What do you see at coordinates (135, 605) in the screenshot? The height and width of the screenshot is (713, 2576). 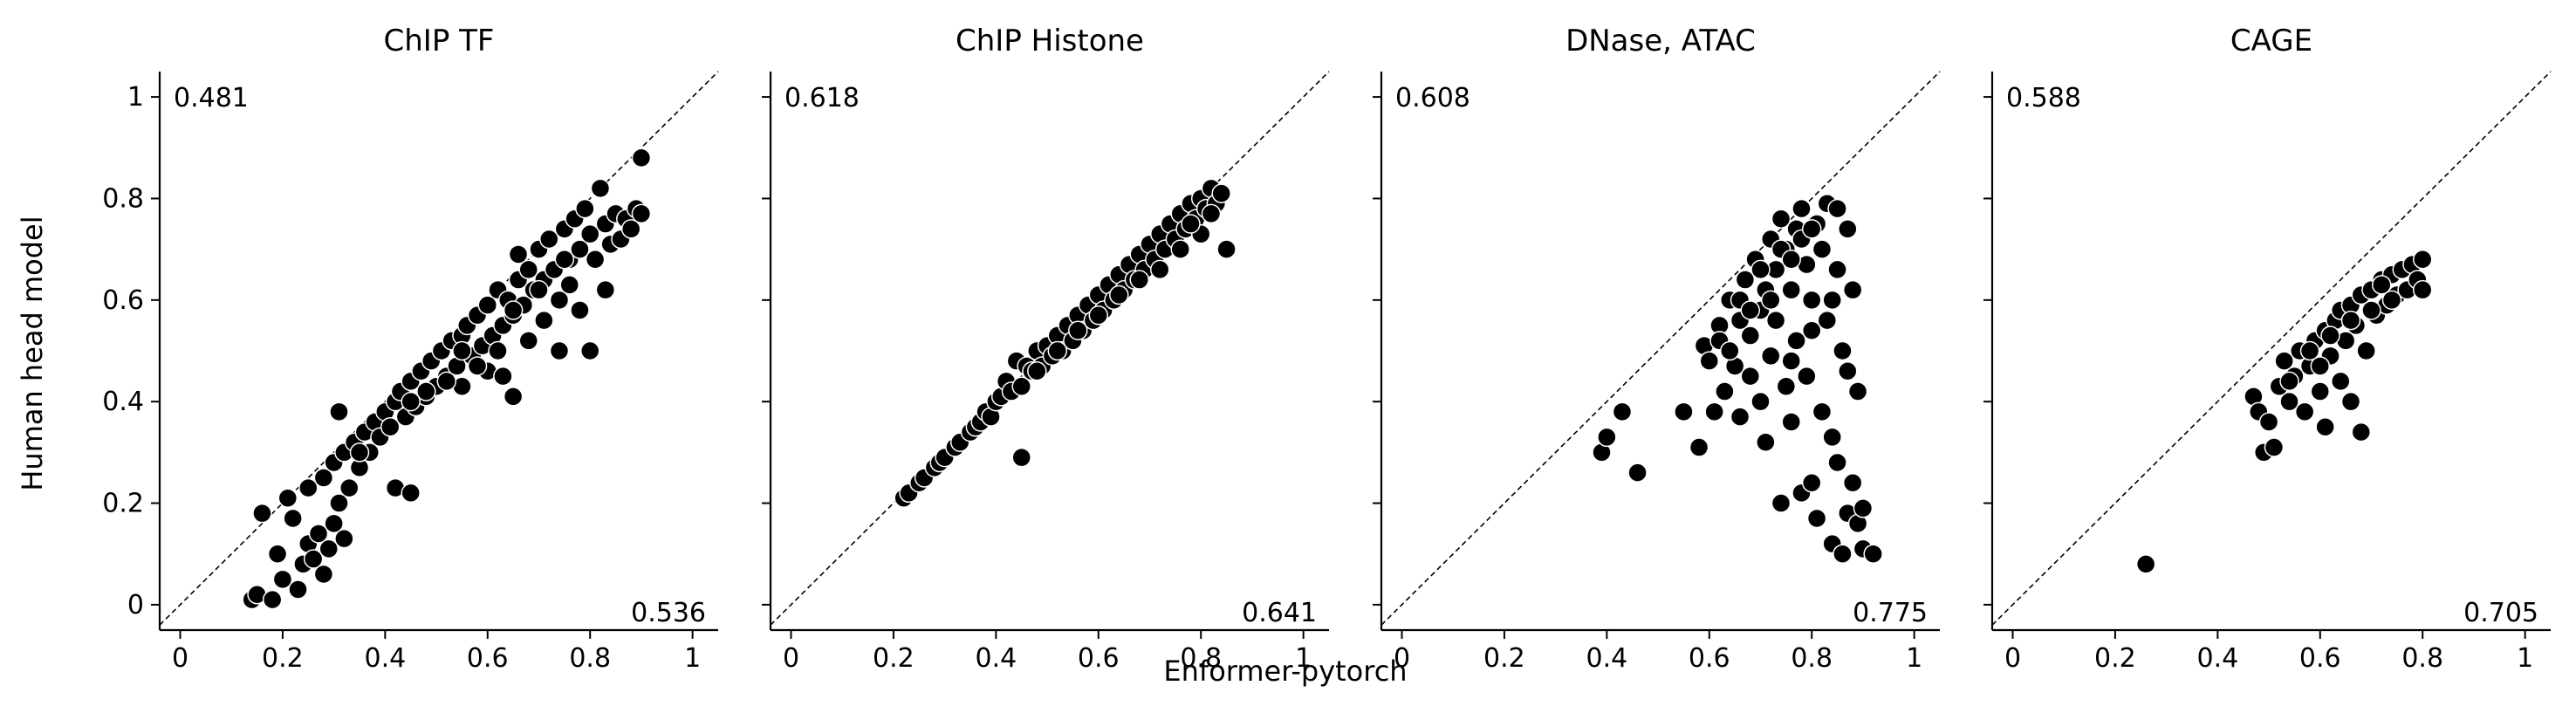 I see `y-tick-label: 0` at bounding box center [135, 605].